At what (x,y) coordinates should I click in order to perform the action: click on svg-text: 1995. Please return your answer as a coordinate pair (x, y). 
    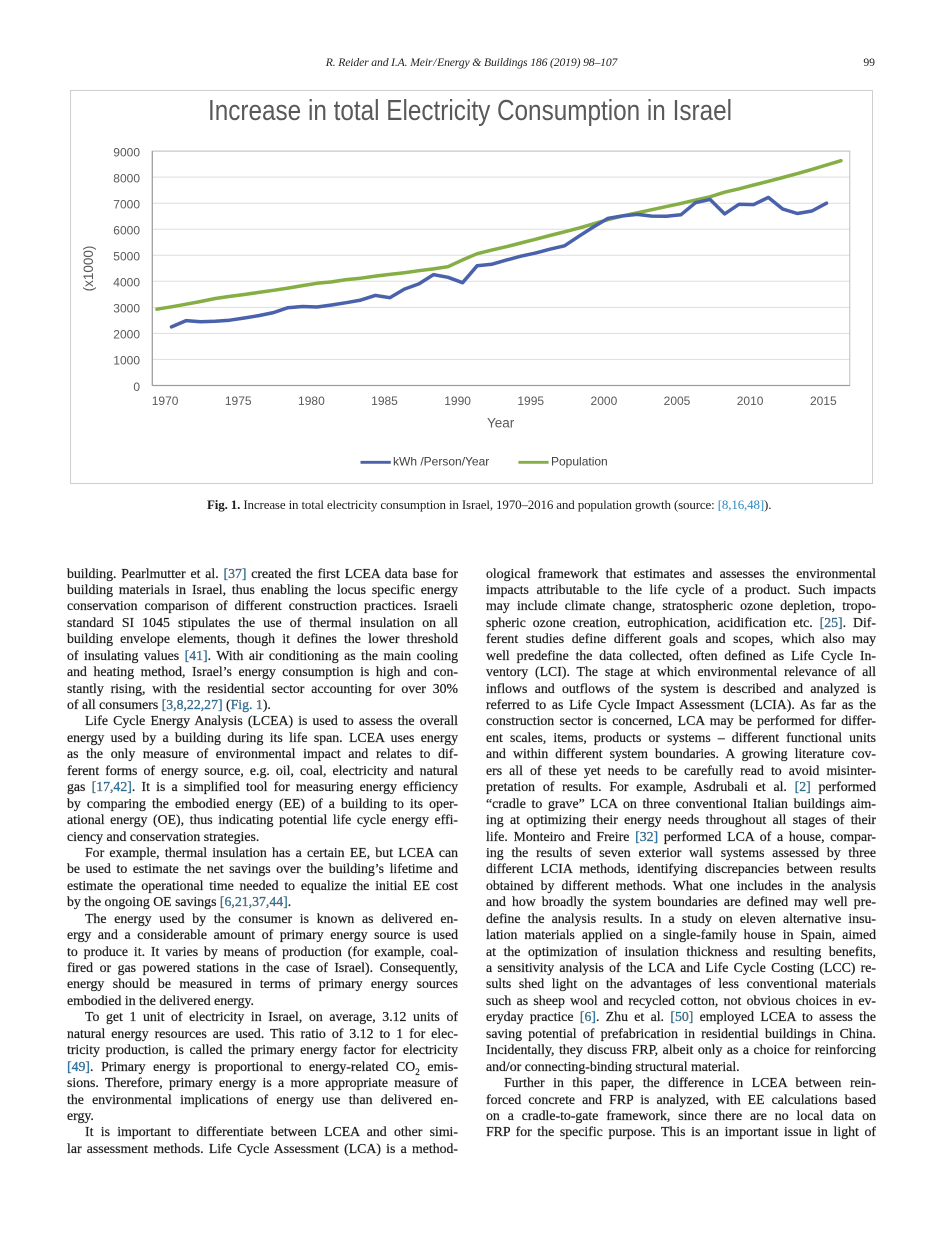
    Looking at the image, I should click on (530, 401).